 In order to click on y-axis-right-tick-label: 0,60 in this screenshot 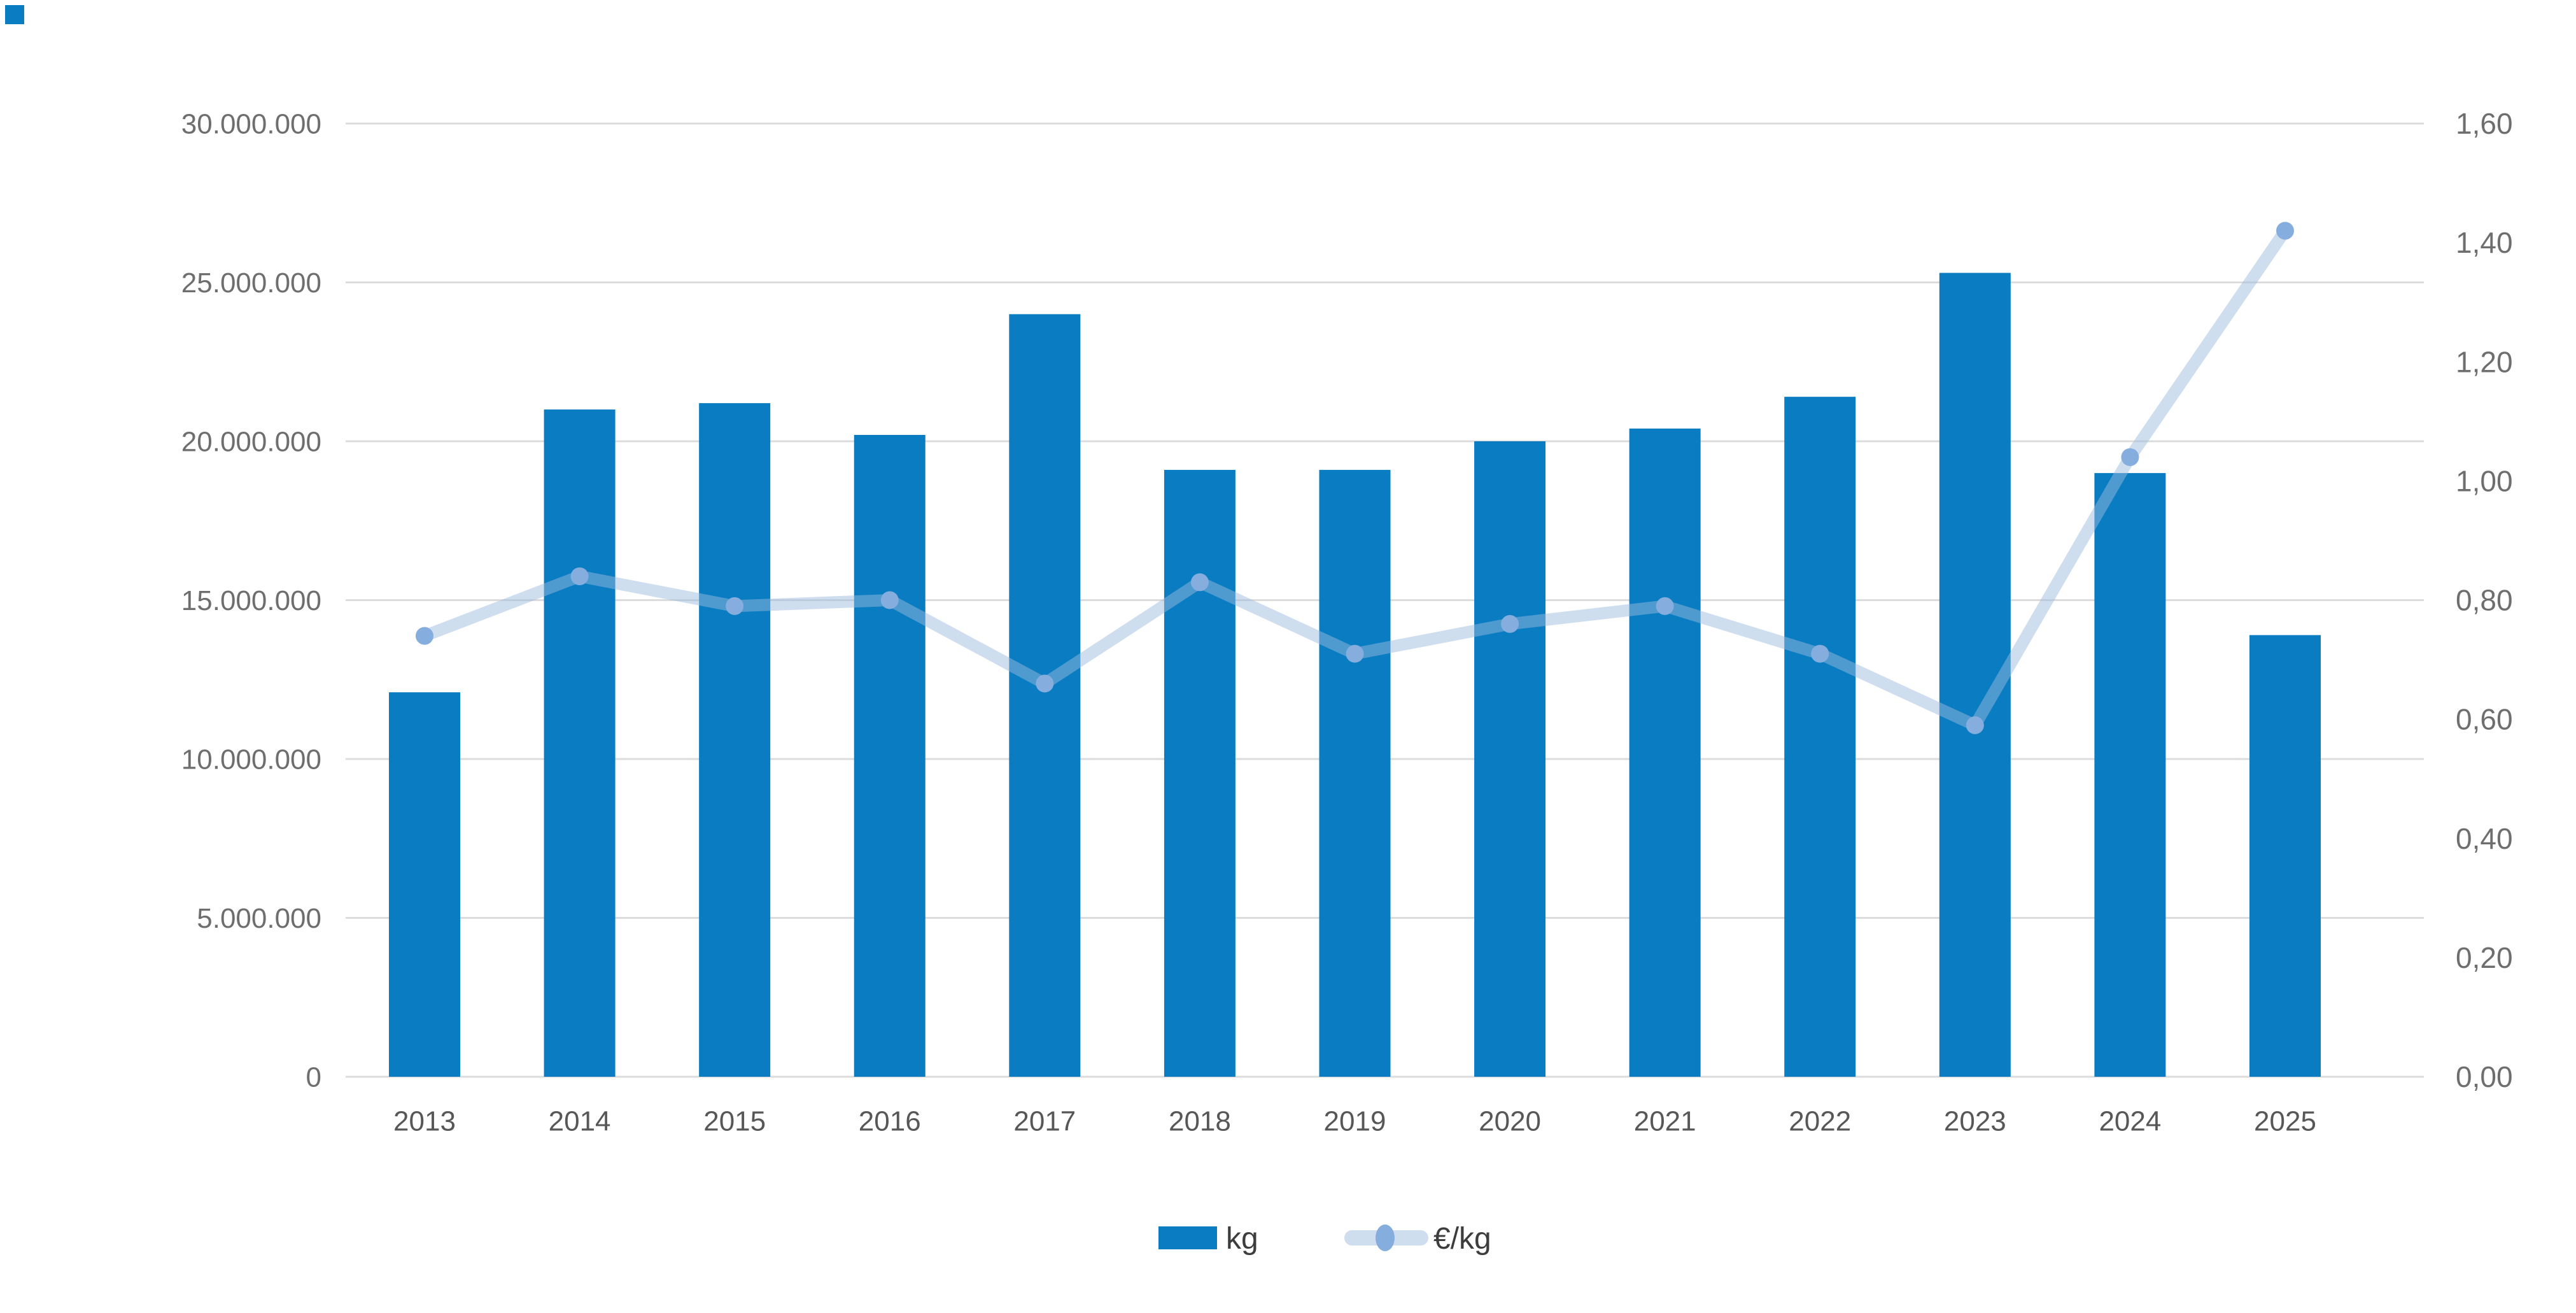, I will do `click(2484, 719)`.